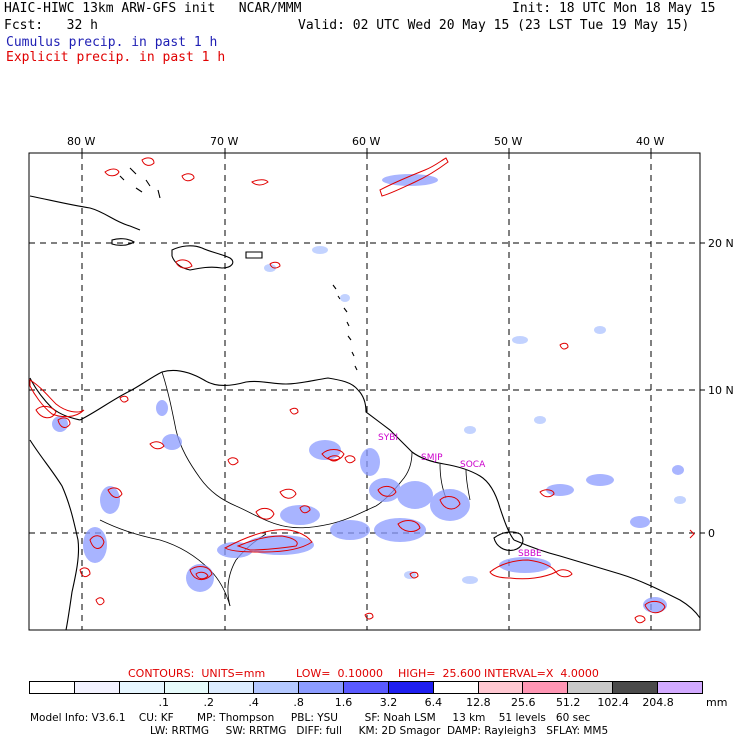 This screenshot has width=740, height=740. I want to click on lon-label-70w: 70 W, so click(224, 141).